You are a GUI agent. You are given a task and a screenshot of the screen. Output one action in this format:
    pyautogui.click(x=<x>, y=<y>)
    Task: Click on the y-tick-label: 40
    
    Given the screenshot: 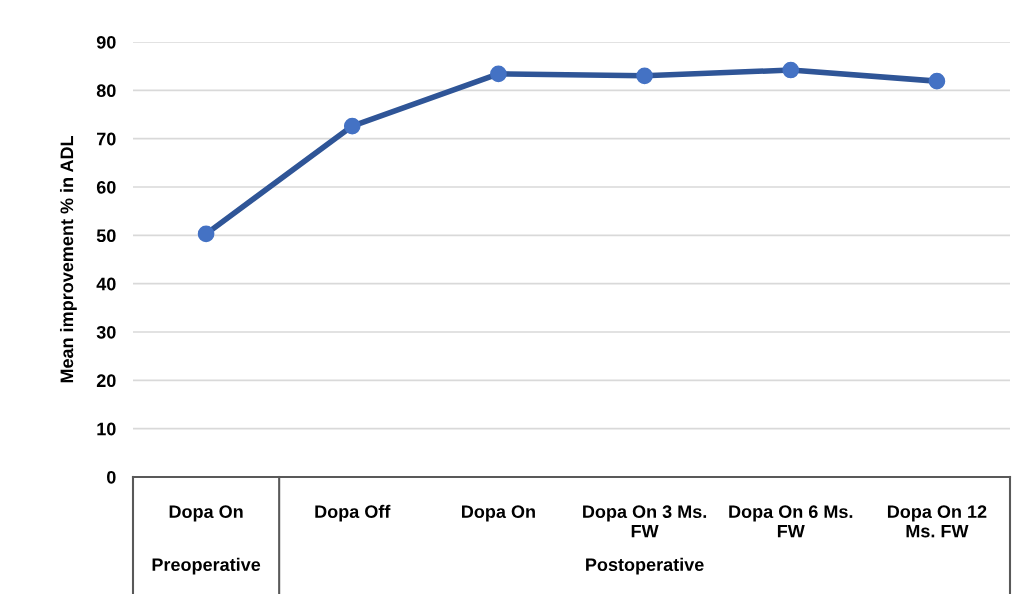 What is the action you would take?
    pyautogui.click(x=106, y=284)
    